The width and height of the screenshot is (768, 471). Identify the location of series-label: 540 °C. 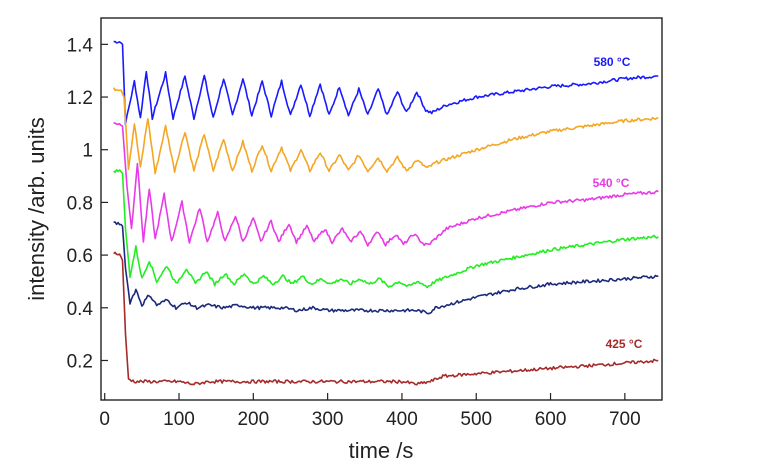
(611, 183).